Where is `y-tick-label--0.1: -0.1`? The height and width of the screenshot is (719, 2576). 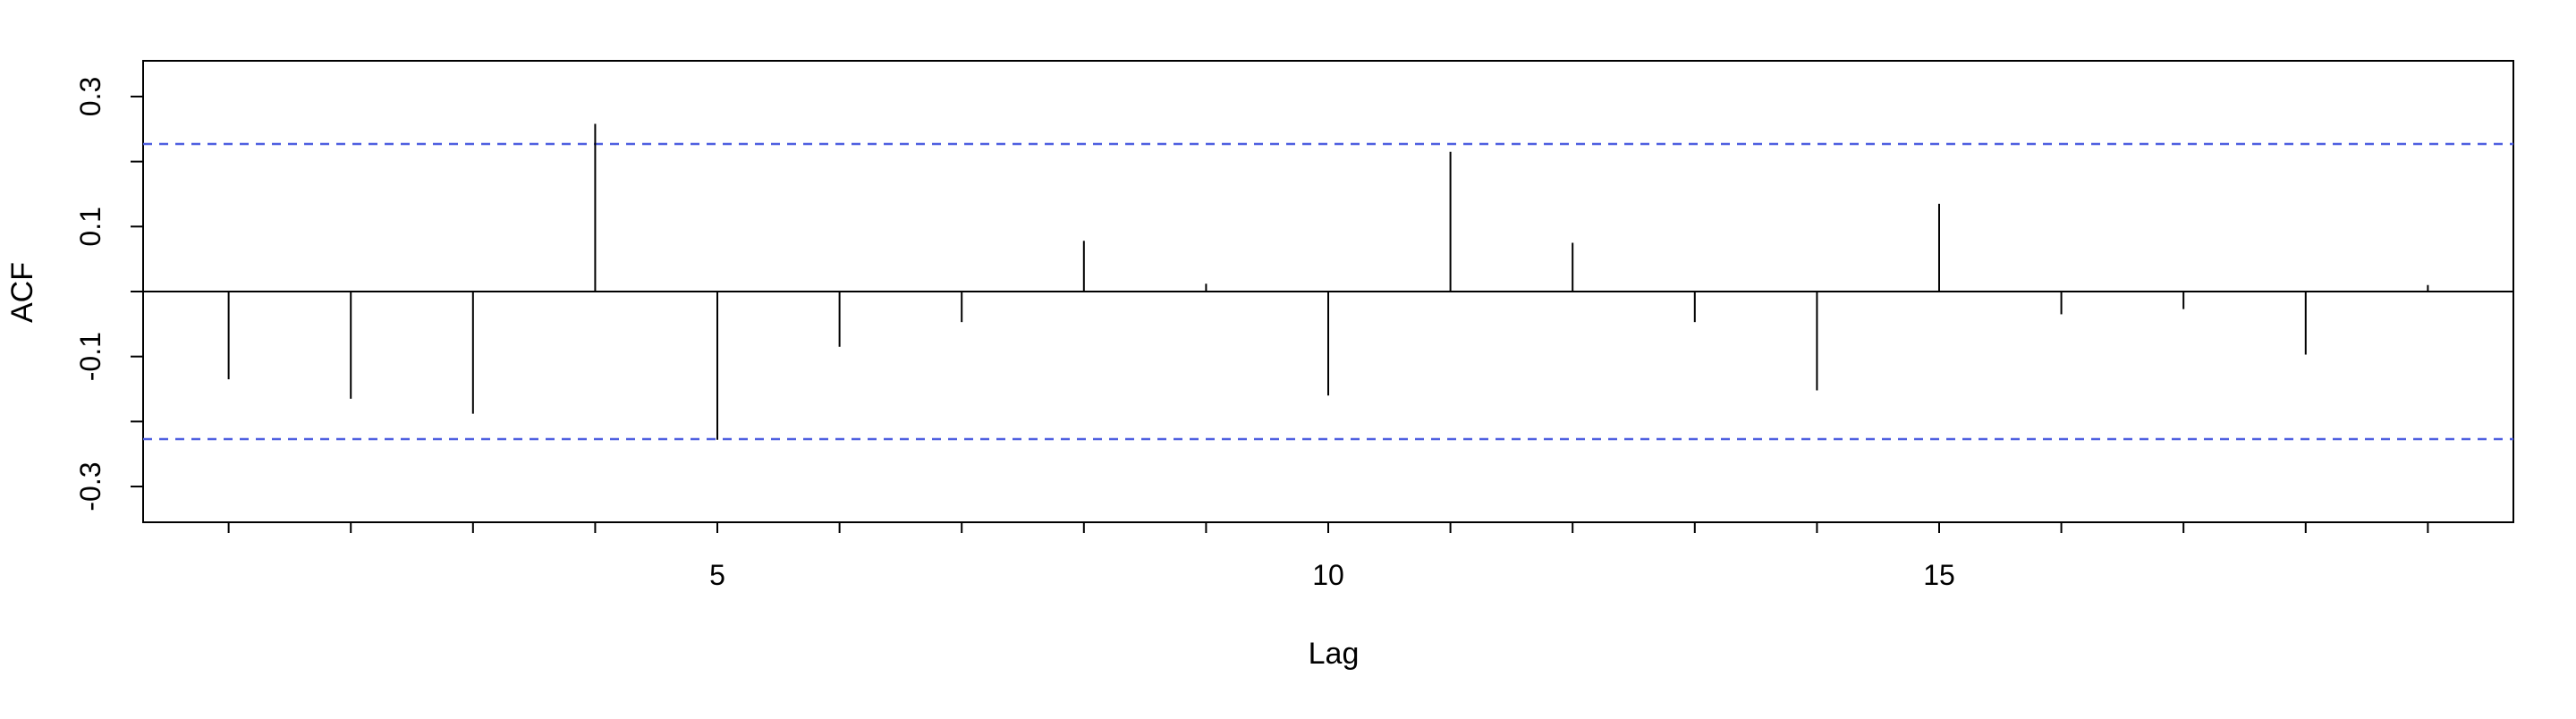 y-tick-label--0.1: -0.1 is located at coordinates (90, 356).